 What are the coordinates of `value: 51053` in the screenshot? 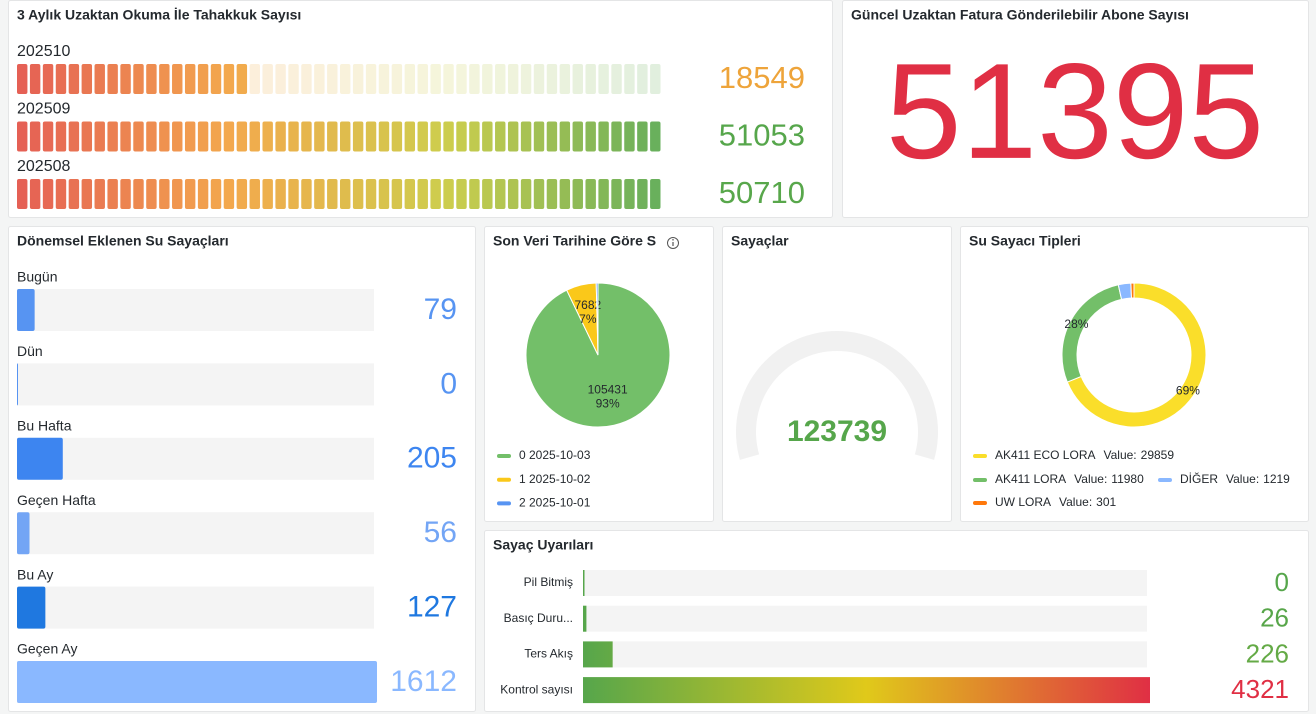 It's located at (762, 135).